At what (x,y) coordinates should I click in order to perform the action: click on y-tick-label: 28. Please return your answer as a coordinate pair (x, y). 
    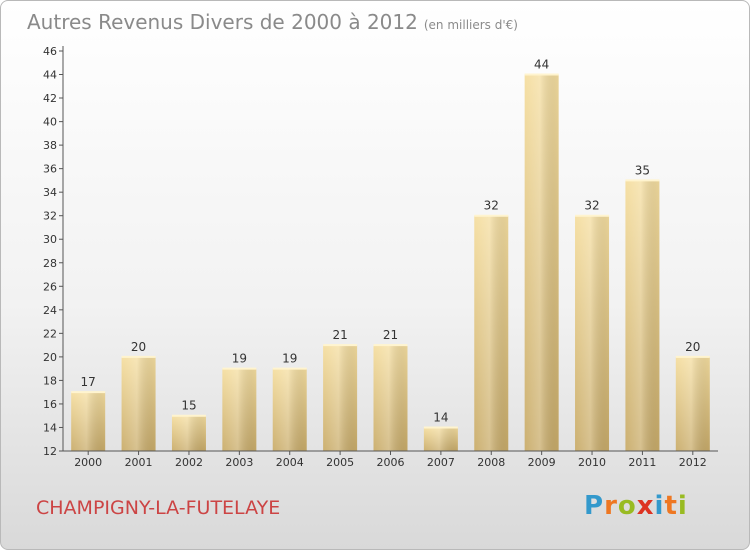
    Looking at the image, I should click on (50, 263).